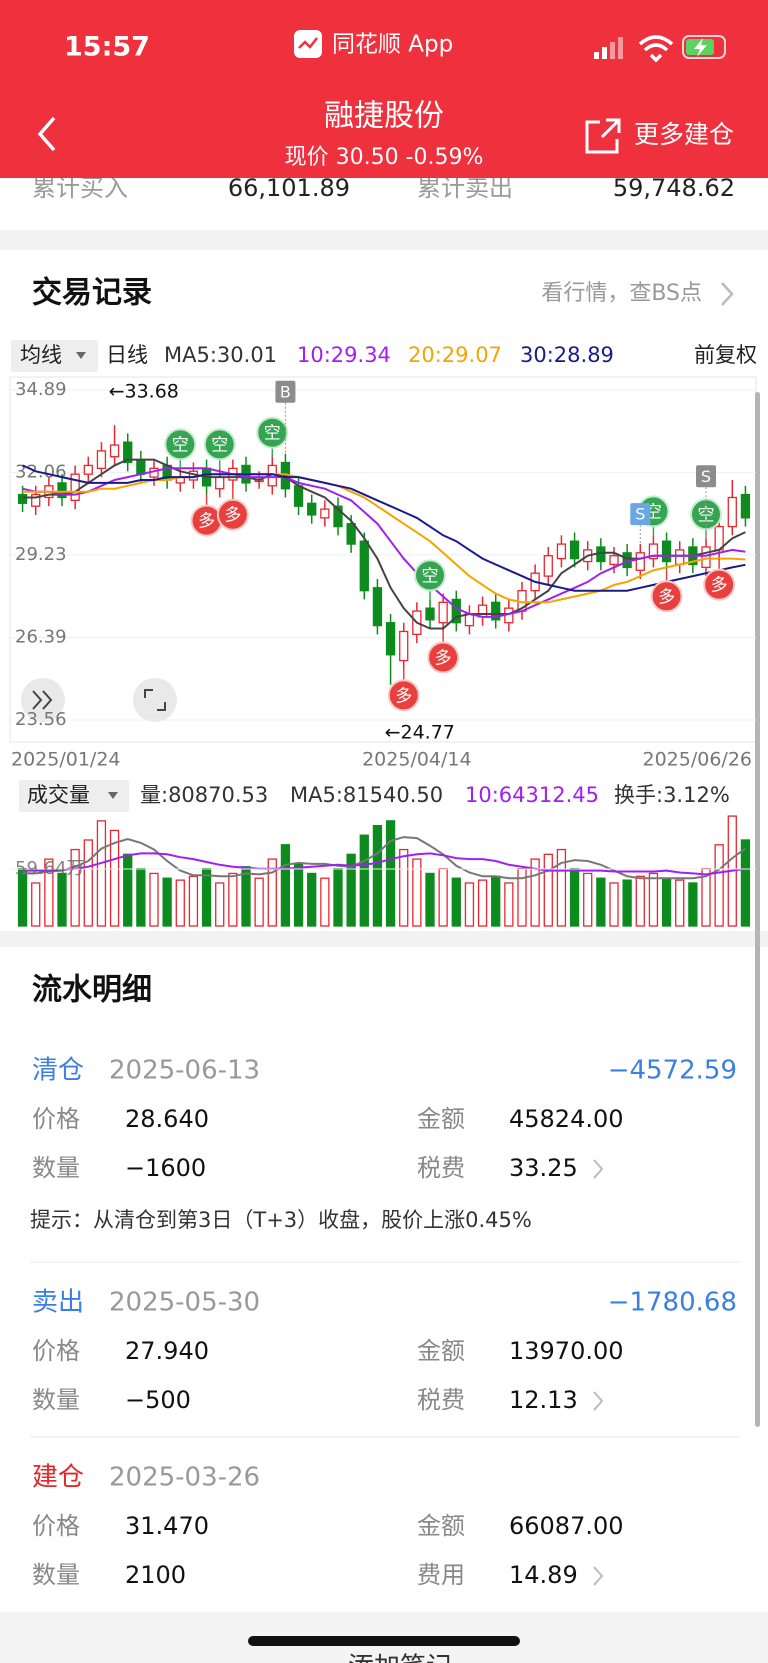  I want to click on field-label: 数量, so click(56, 1168).